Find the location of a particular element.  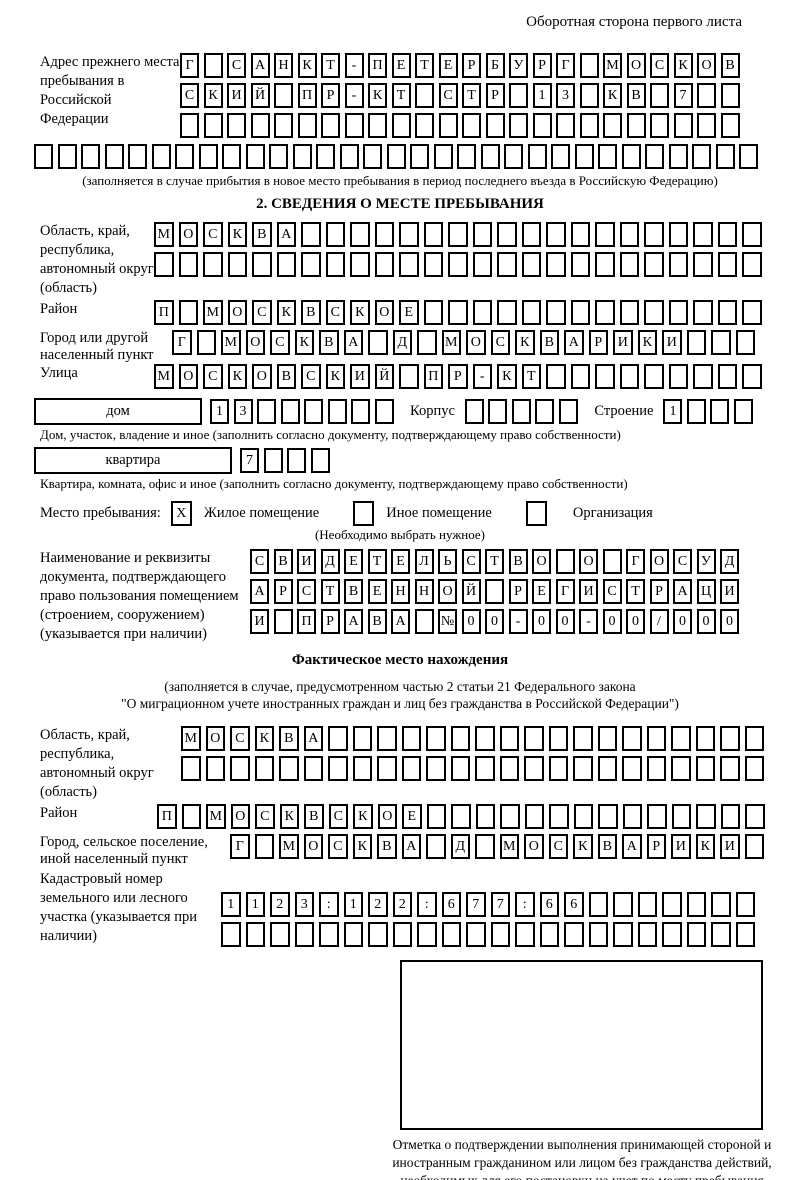

stay-type-checkbox-other is located at coordinates (364, 513).